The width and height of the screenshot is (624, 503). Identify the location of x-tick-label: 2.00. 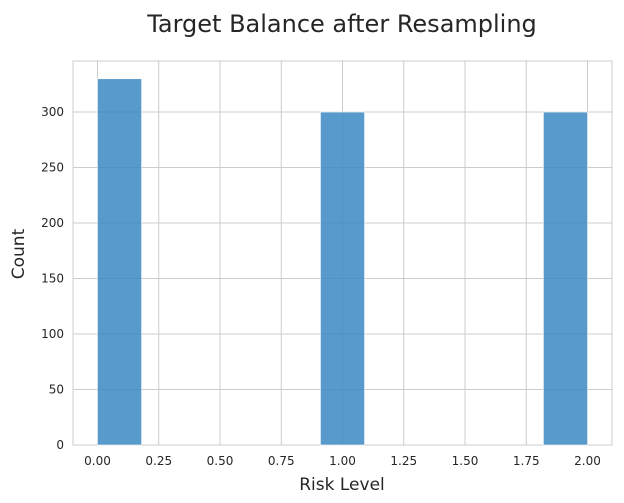
(587, 461).